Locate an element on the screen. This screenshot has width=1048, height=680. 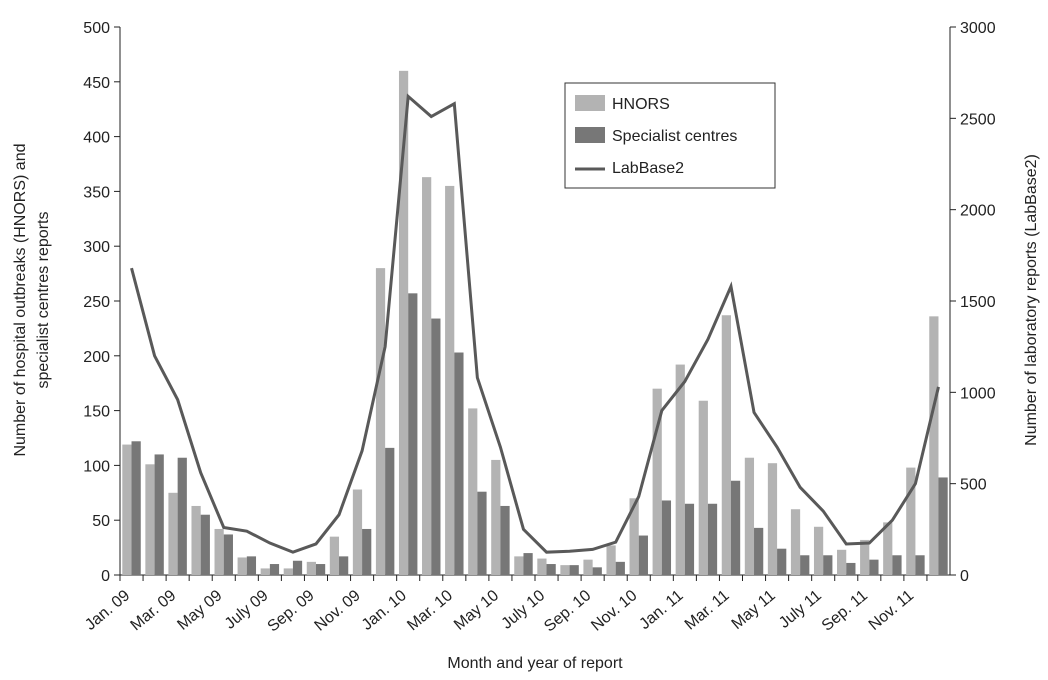
x-tick-label: May 09 is located at coordinates (199, 610).